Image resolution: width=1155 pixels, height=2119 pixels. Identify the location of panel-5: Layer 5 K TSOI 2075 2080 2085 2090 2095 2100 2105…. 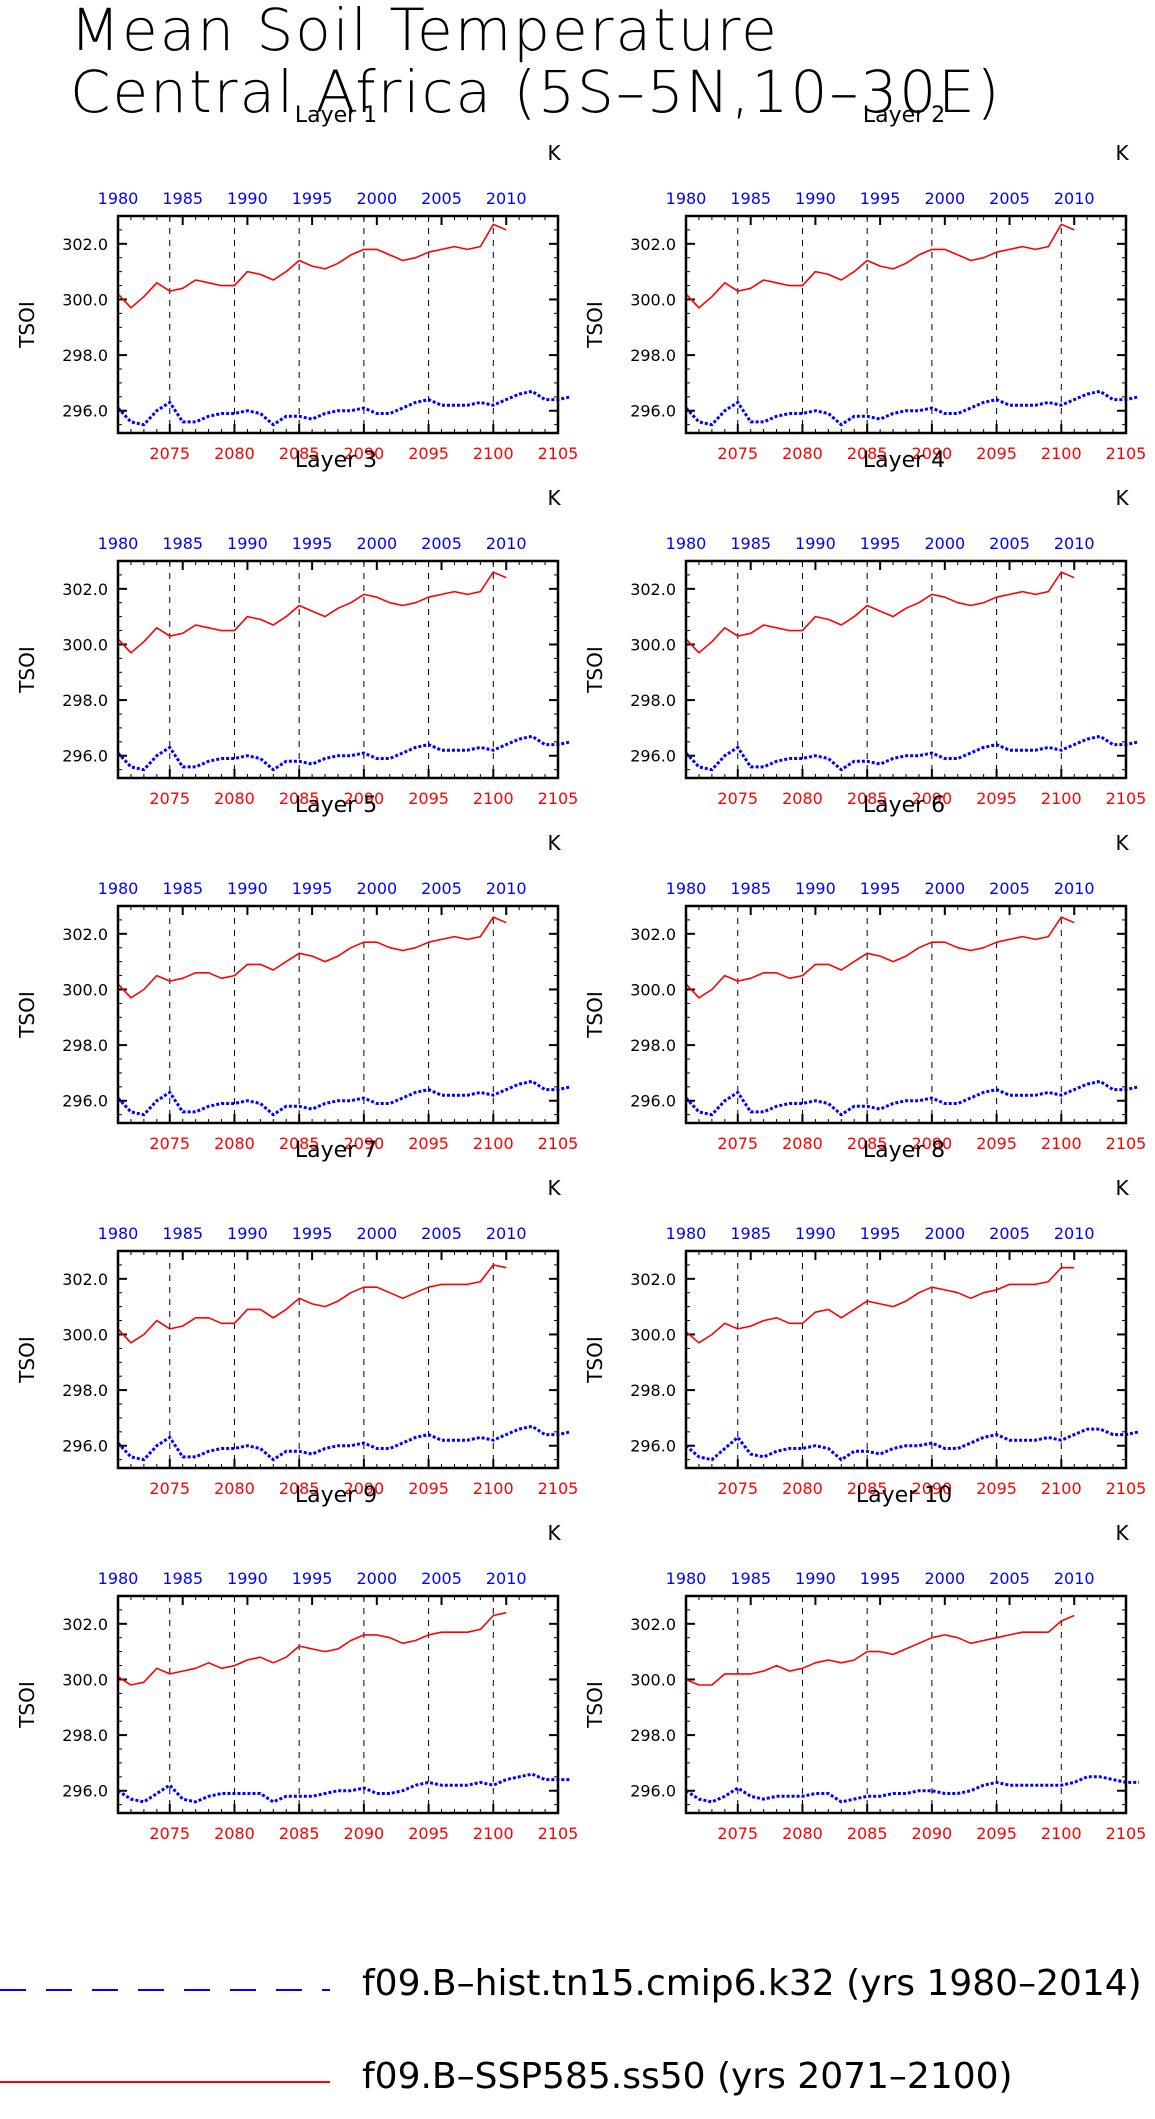
(296, 973).